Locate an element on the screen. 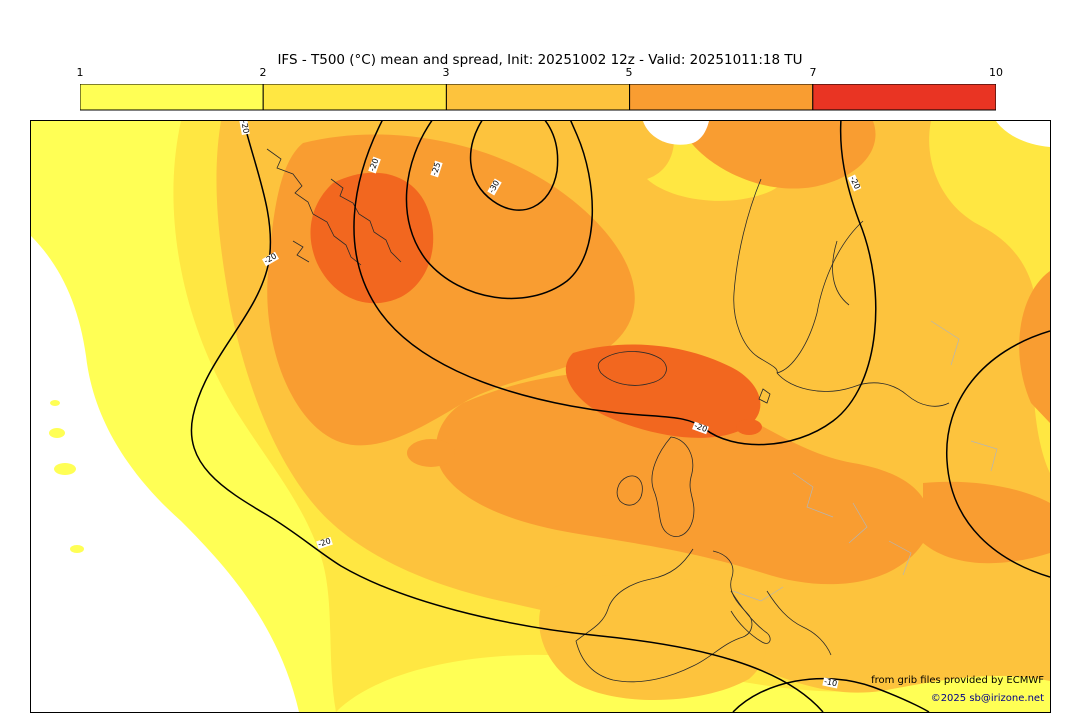 Image resolution: width=1080 pixels, height=718 pixels. colorbar-tick: 7 is located at coordinates (813, 72).